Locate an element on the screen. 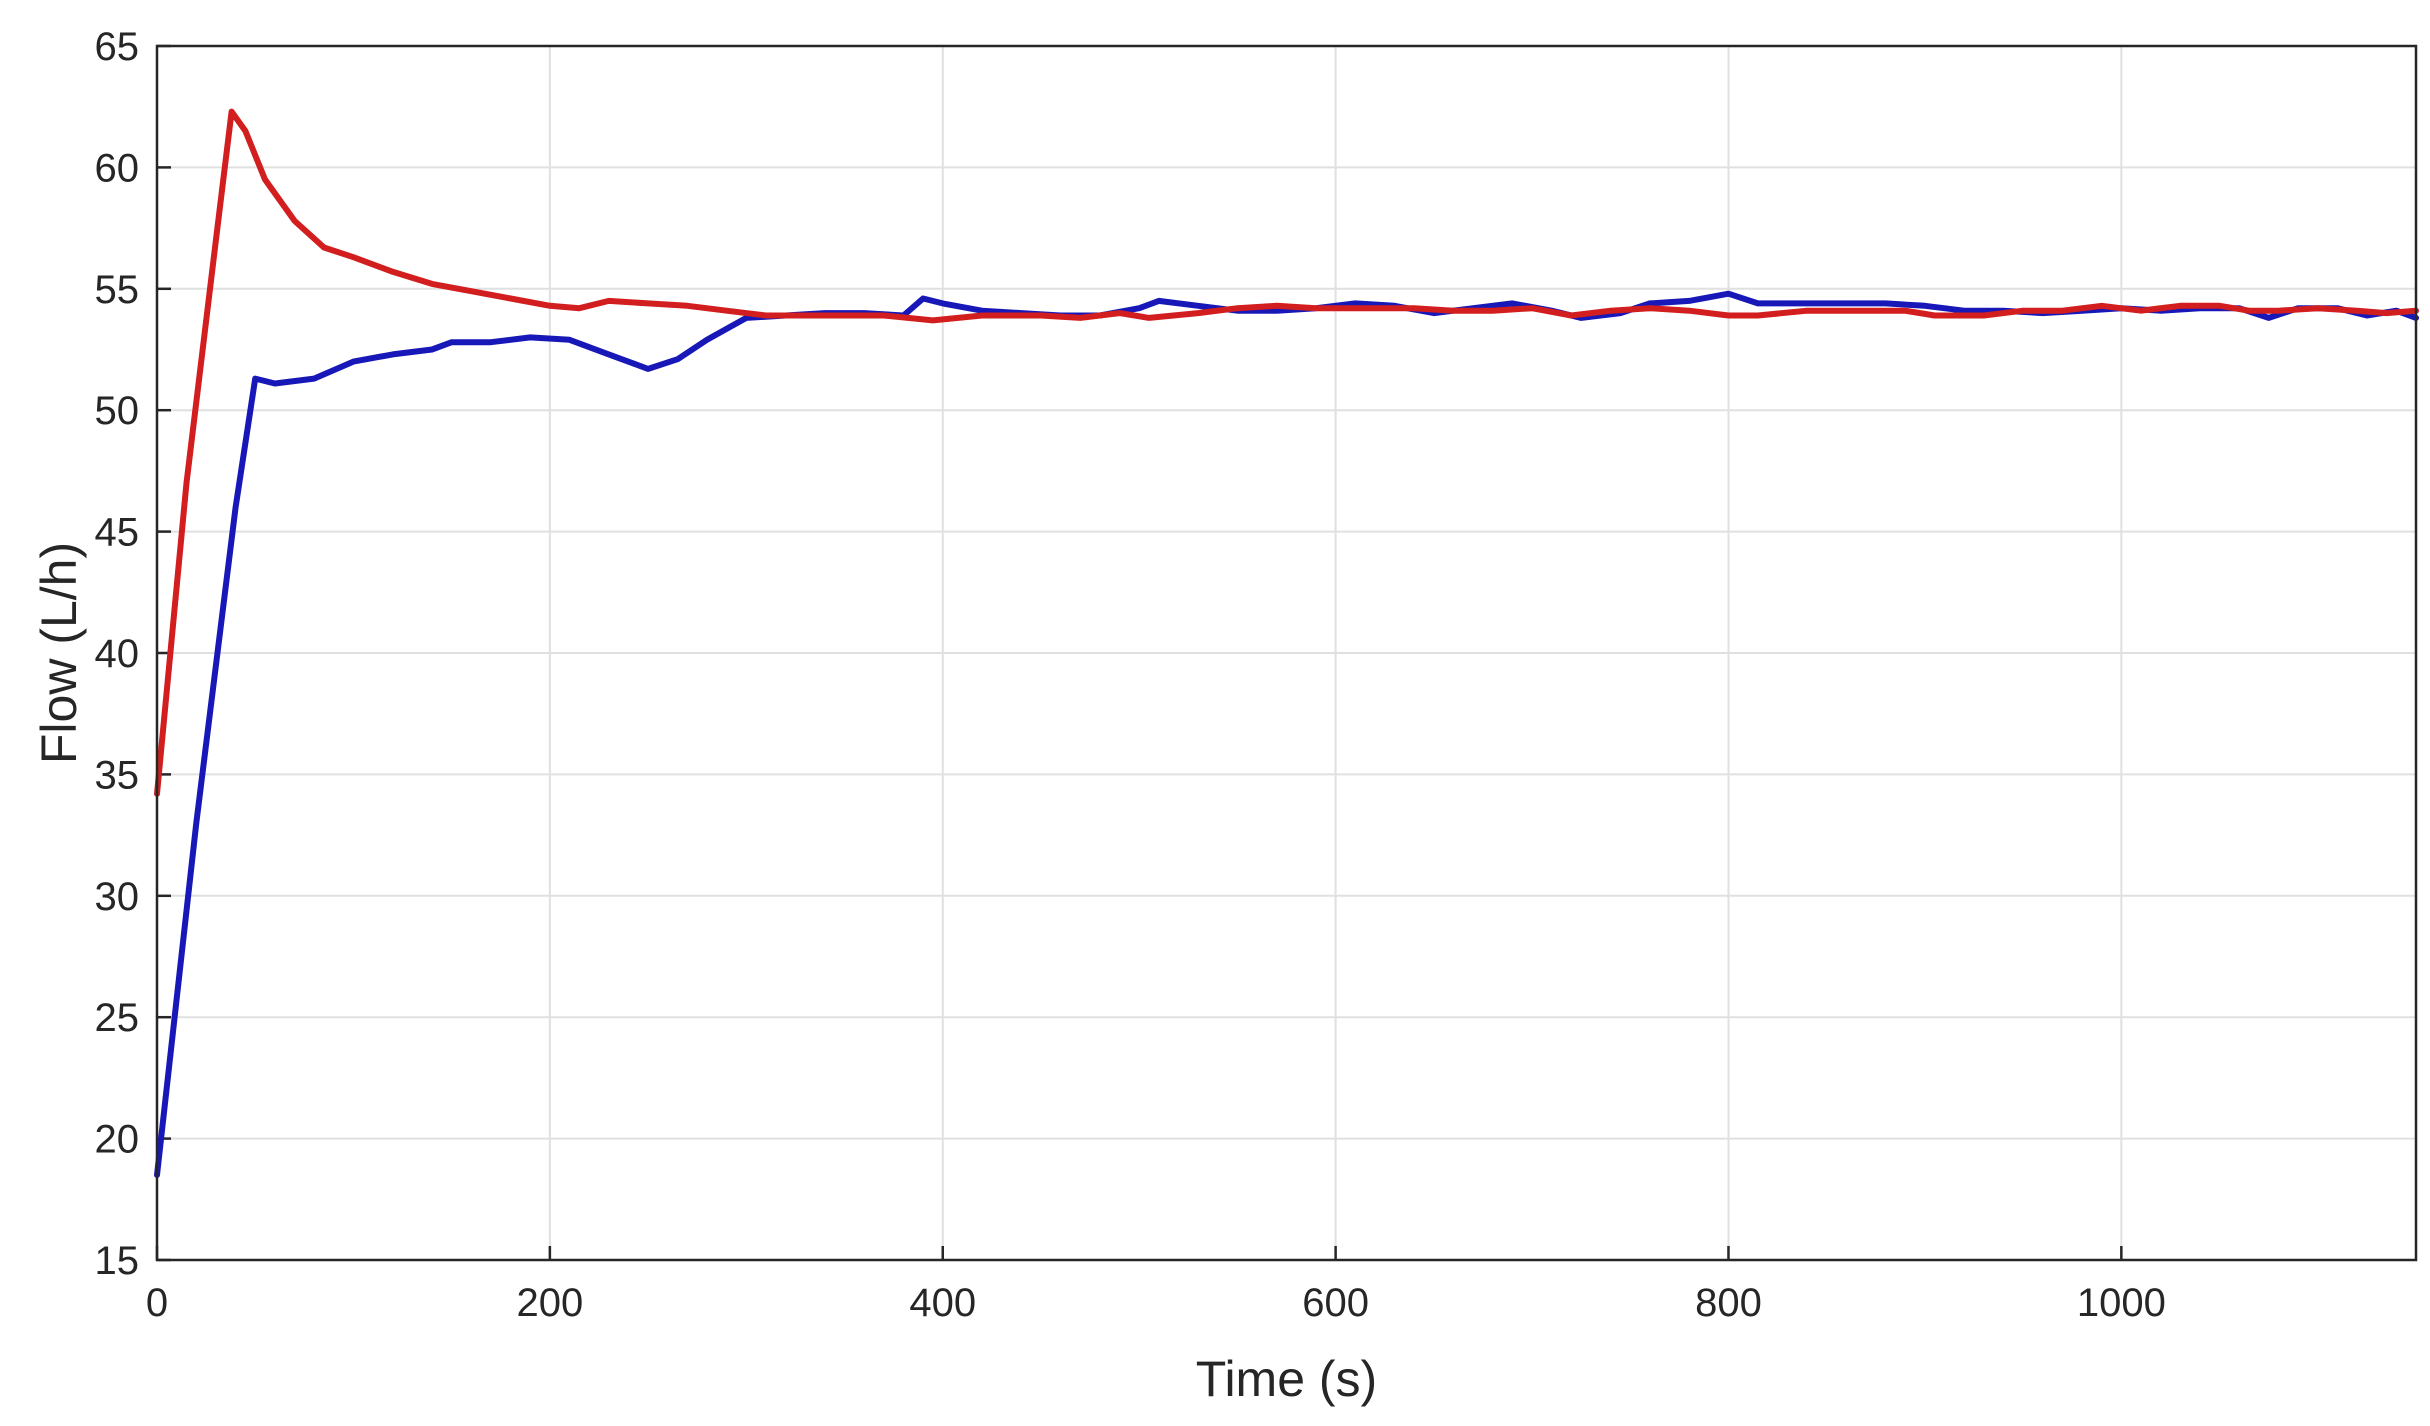  y-tick-label: 55 is located at coordinates (117, 290).